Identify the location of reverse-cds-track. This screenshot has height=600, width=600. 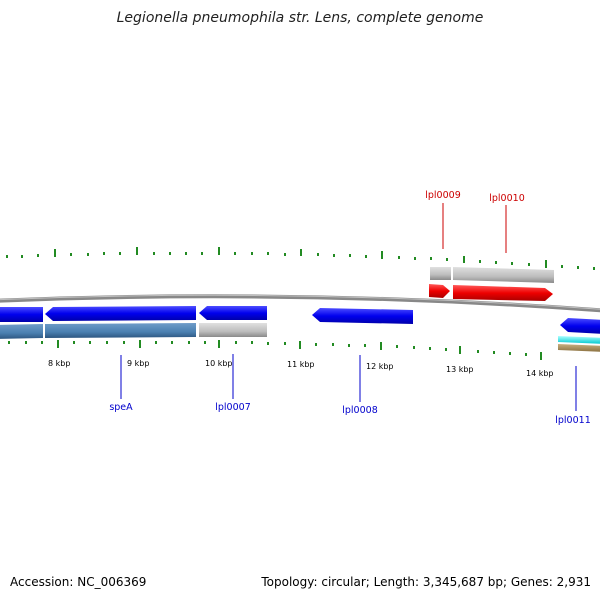
(300, 337).